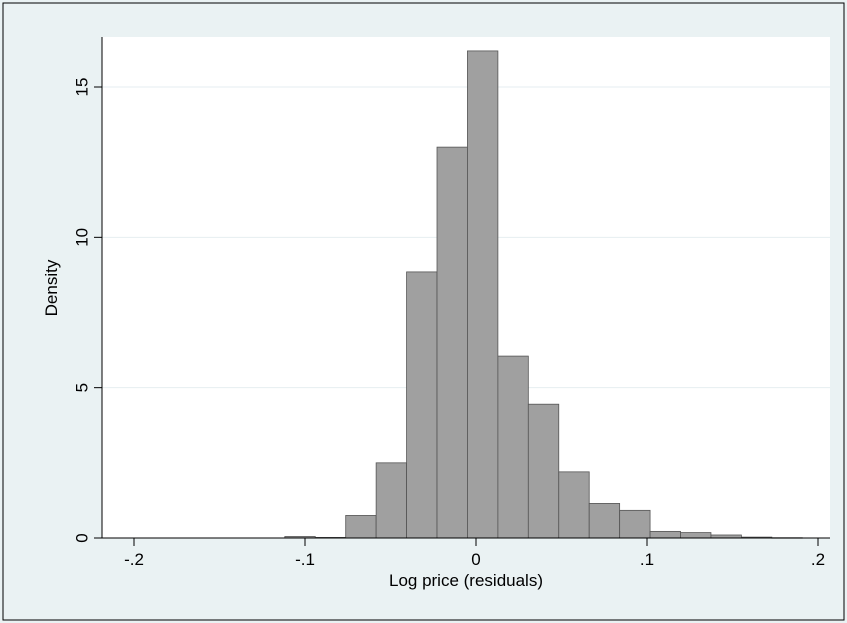  Describe the element at coordinates (134, 559) in the screenshot. I see `x-tick-label: -.2` at that location.